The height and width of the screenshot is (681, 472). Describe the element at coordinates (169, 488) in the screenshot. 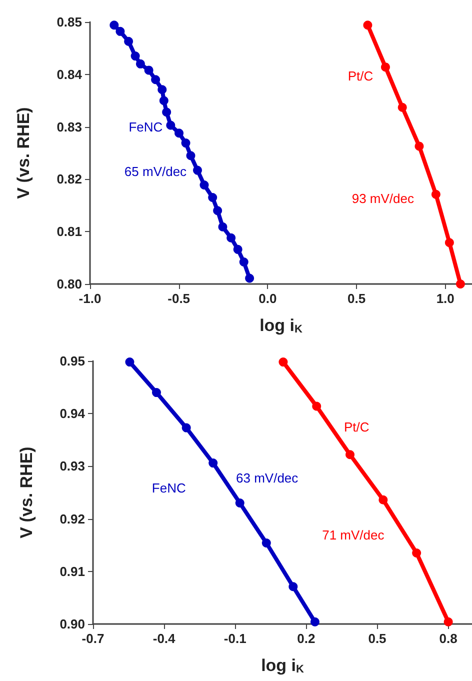

I see `text: FeNC` at that location.